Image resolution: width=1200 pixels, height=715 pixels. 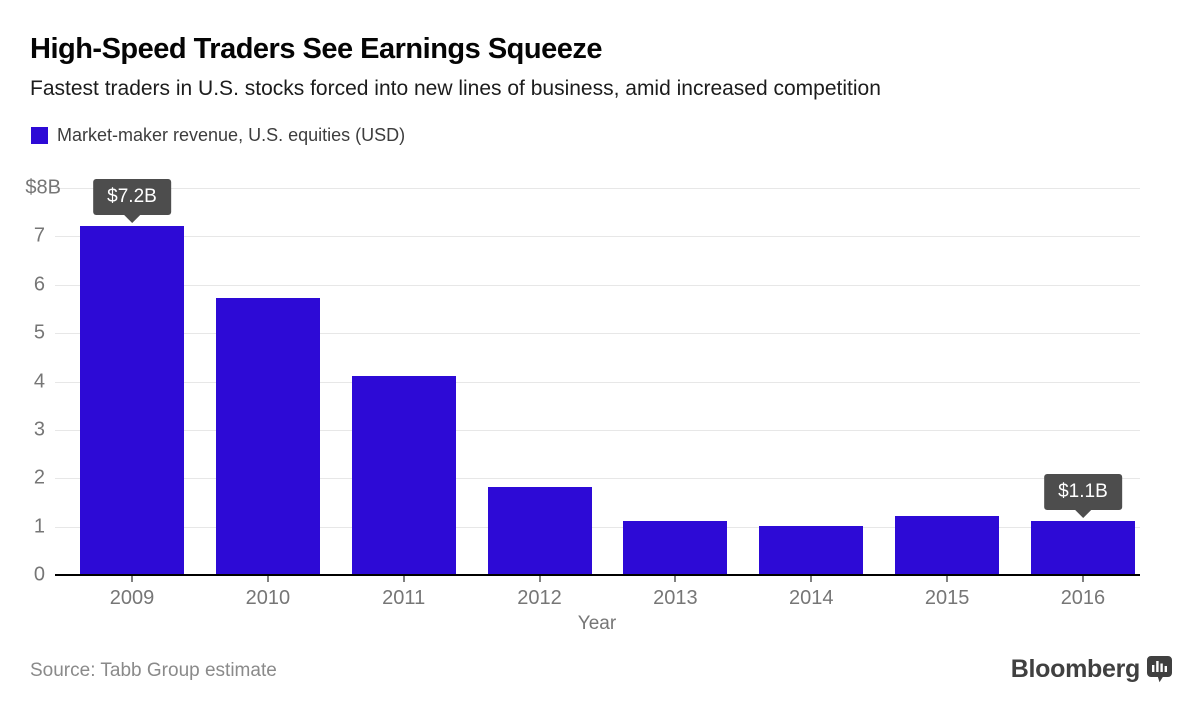 I want to click on x-axis-tick-2009, so click(x=132, y=579).